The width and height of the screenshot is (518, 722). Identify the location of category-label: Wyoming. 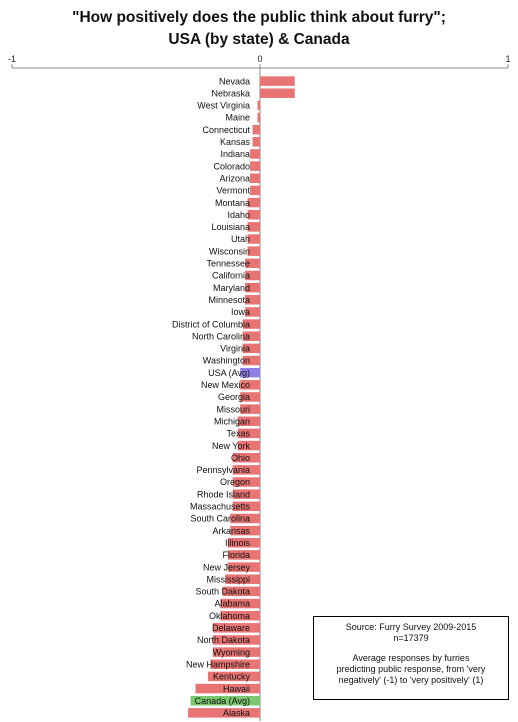
(231, 652).